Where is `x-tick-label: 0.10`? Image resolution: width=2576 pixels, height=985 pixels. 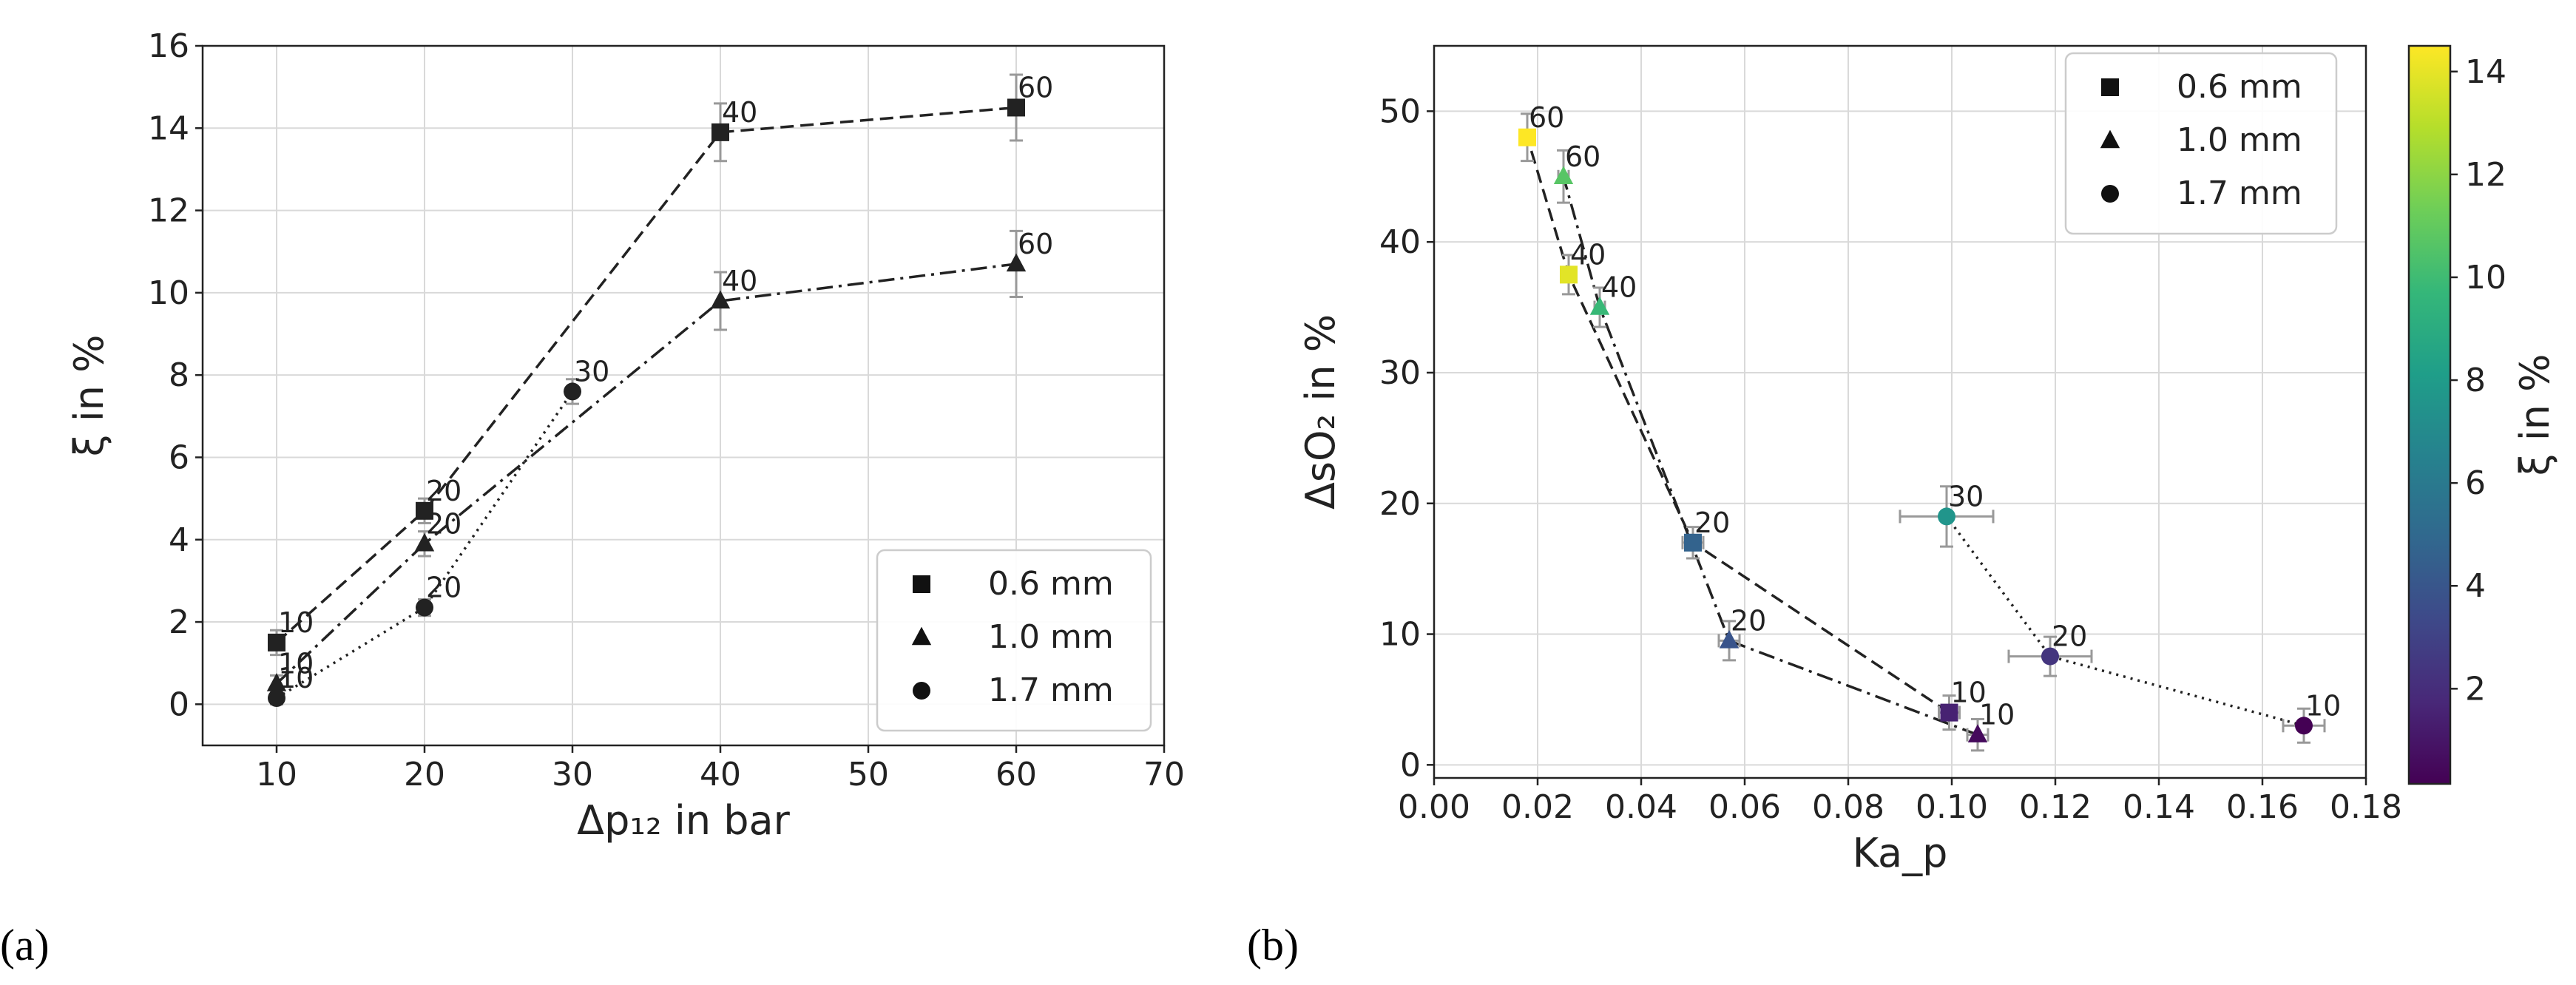
x-tick-label: 0.10 is located at coordinates (1952, 807).